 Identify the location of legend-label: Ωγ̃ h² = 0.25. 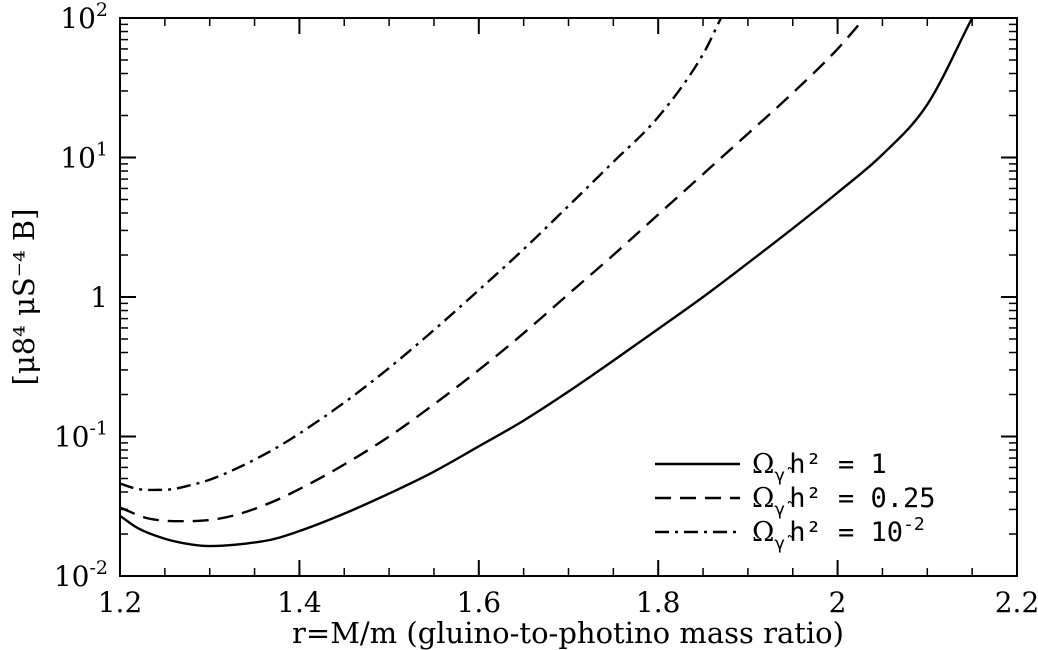
(844, 501).